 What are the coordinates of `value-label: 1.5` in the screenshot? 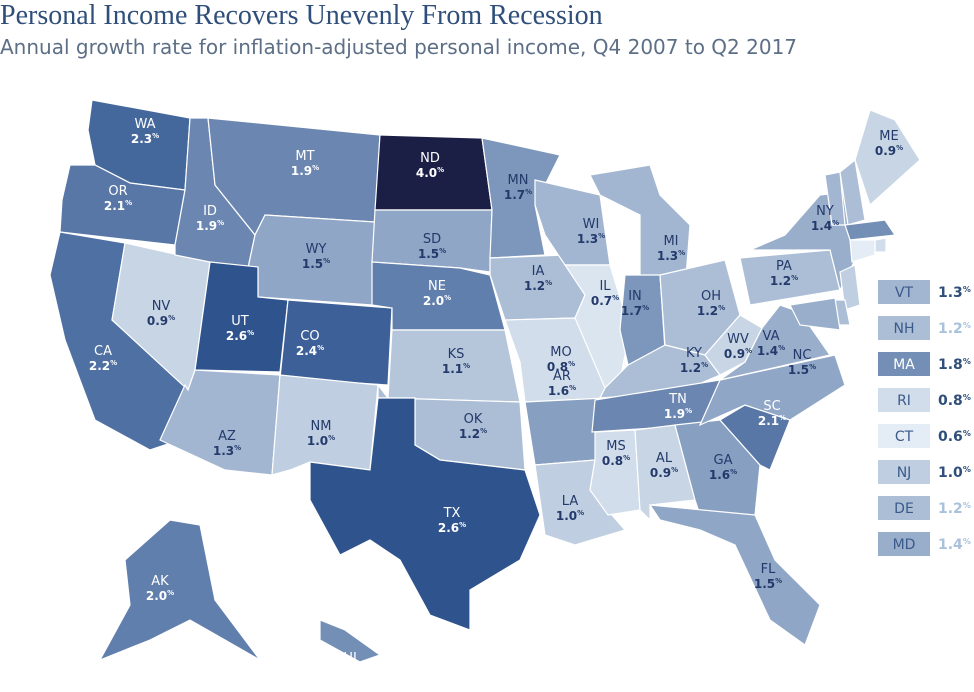 It's located at (764, 584).